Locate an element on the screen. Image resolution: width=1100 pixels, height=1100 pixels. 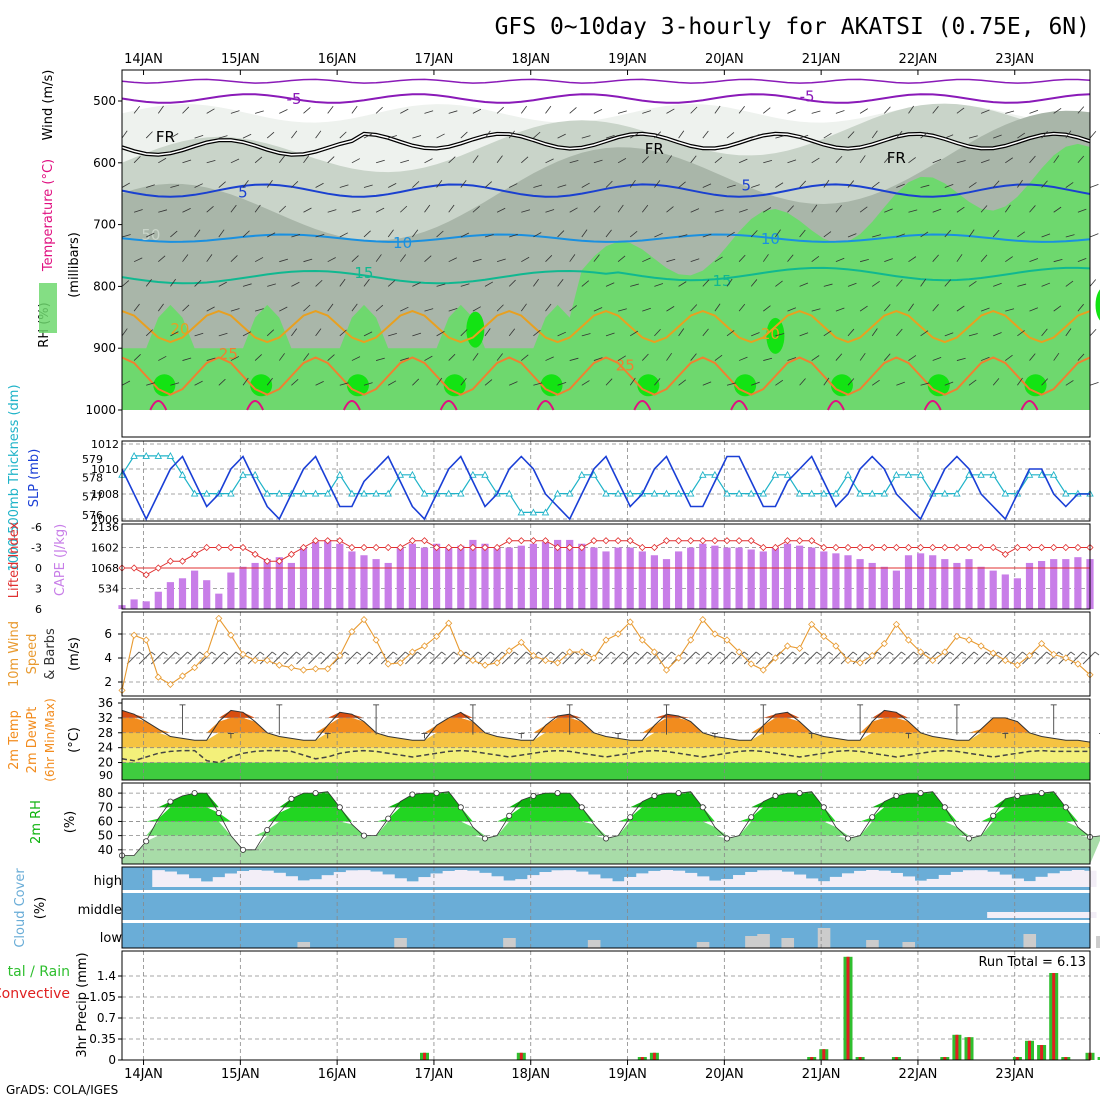
wind-axis-label-b: Speed is located at coordinates (32, 654).